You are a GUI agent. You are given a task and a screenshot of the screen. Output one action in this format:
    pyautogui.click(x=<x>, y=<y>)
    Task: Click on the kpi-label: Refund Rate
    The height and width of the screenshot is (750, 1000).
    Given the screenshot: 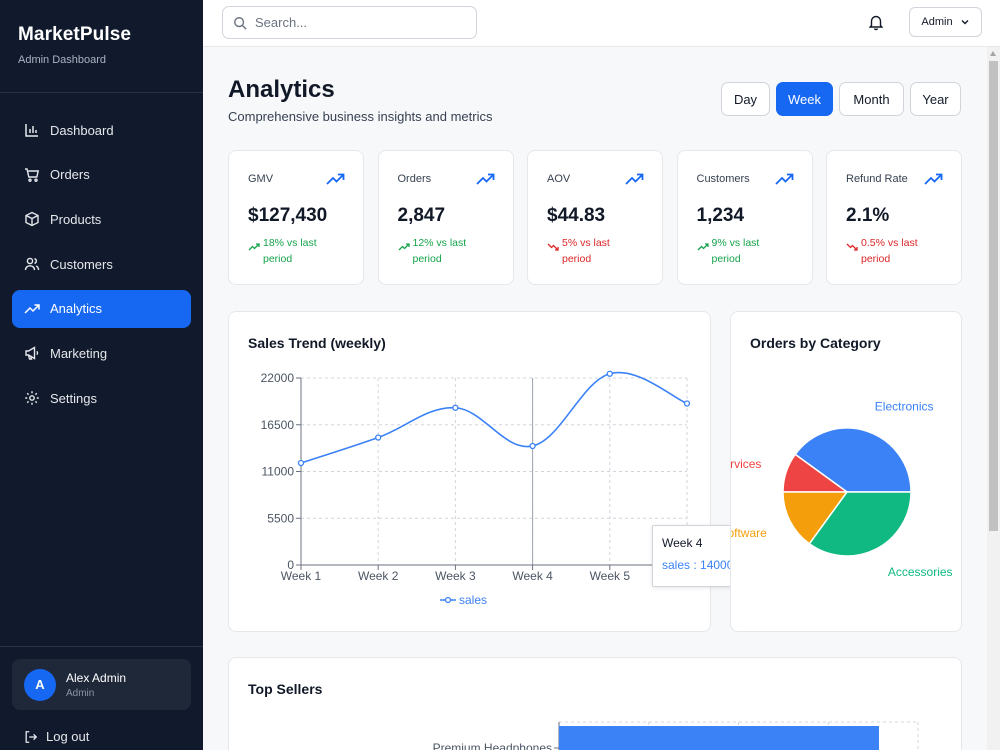 What is the action you would take?
    pyautogui.click(x=877, y=179)
    